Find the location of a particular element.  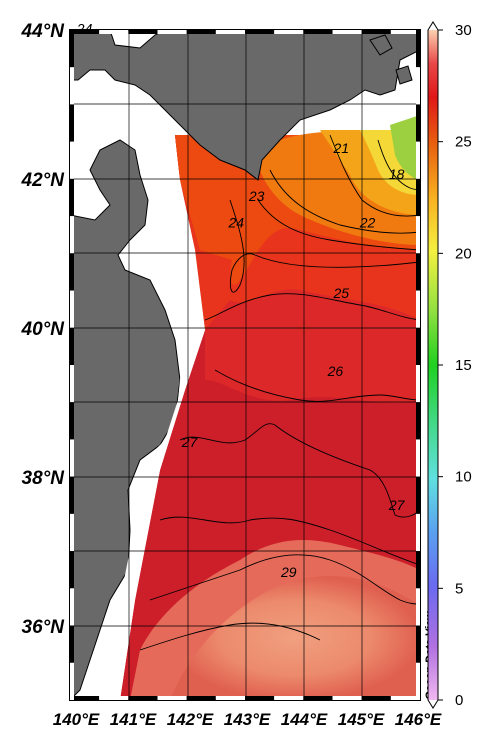

contour-label: 27 is located at coordinates (190, 442).